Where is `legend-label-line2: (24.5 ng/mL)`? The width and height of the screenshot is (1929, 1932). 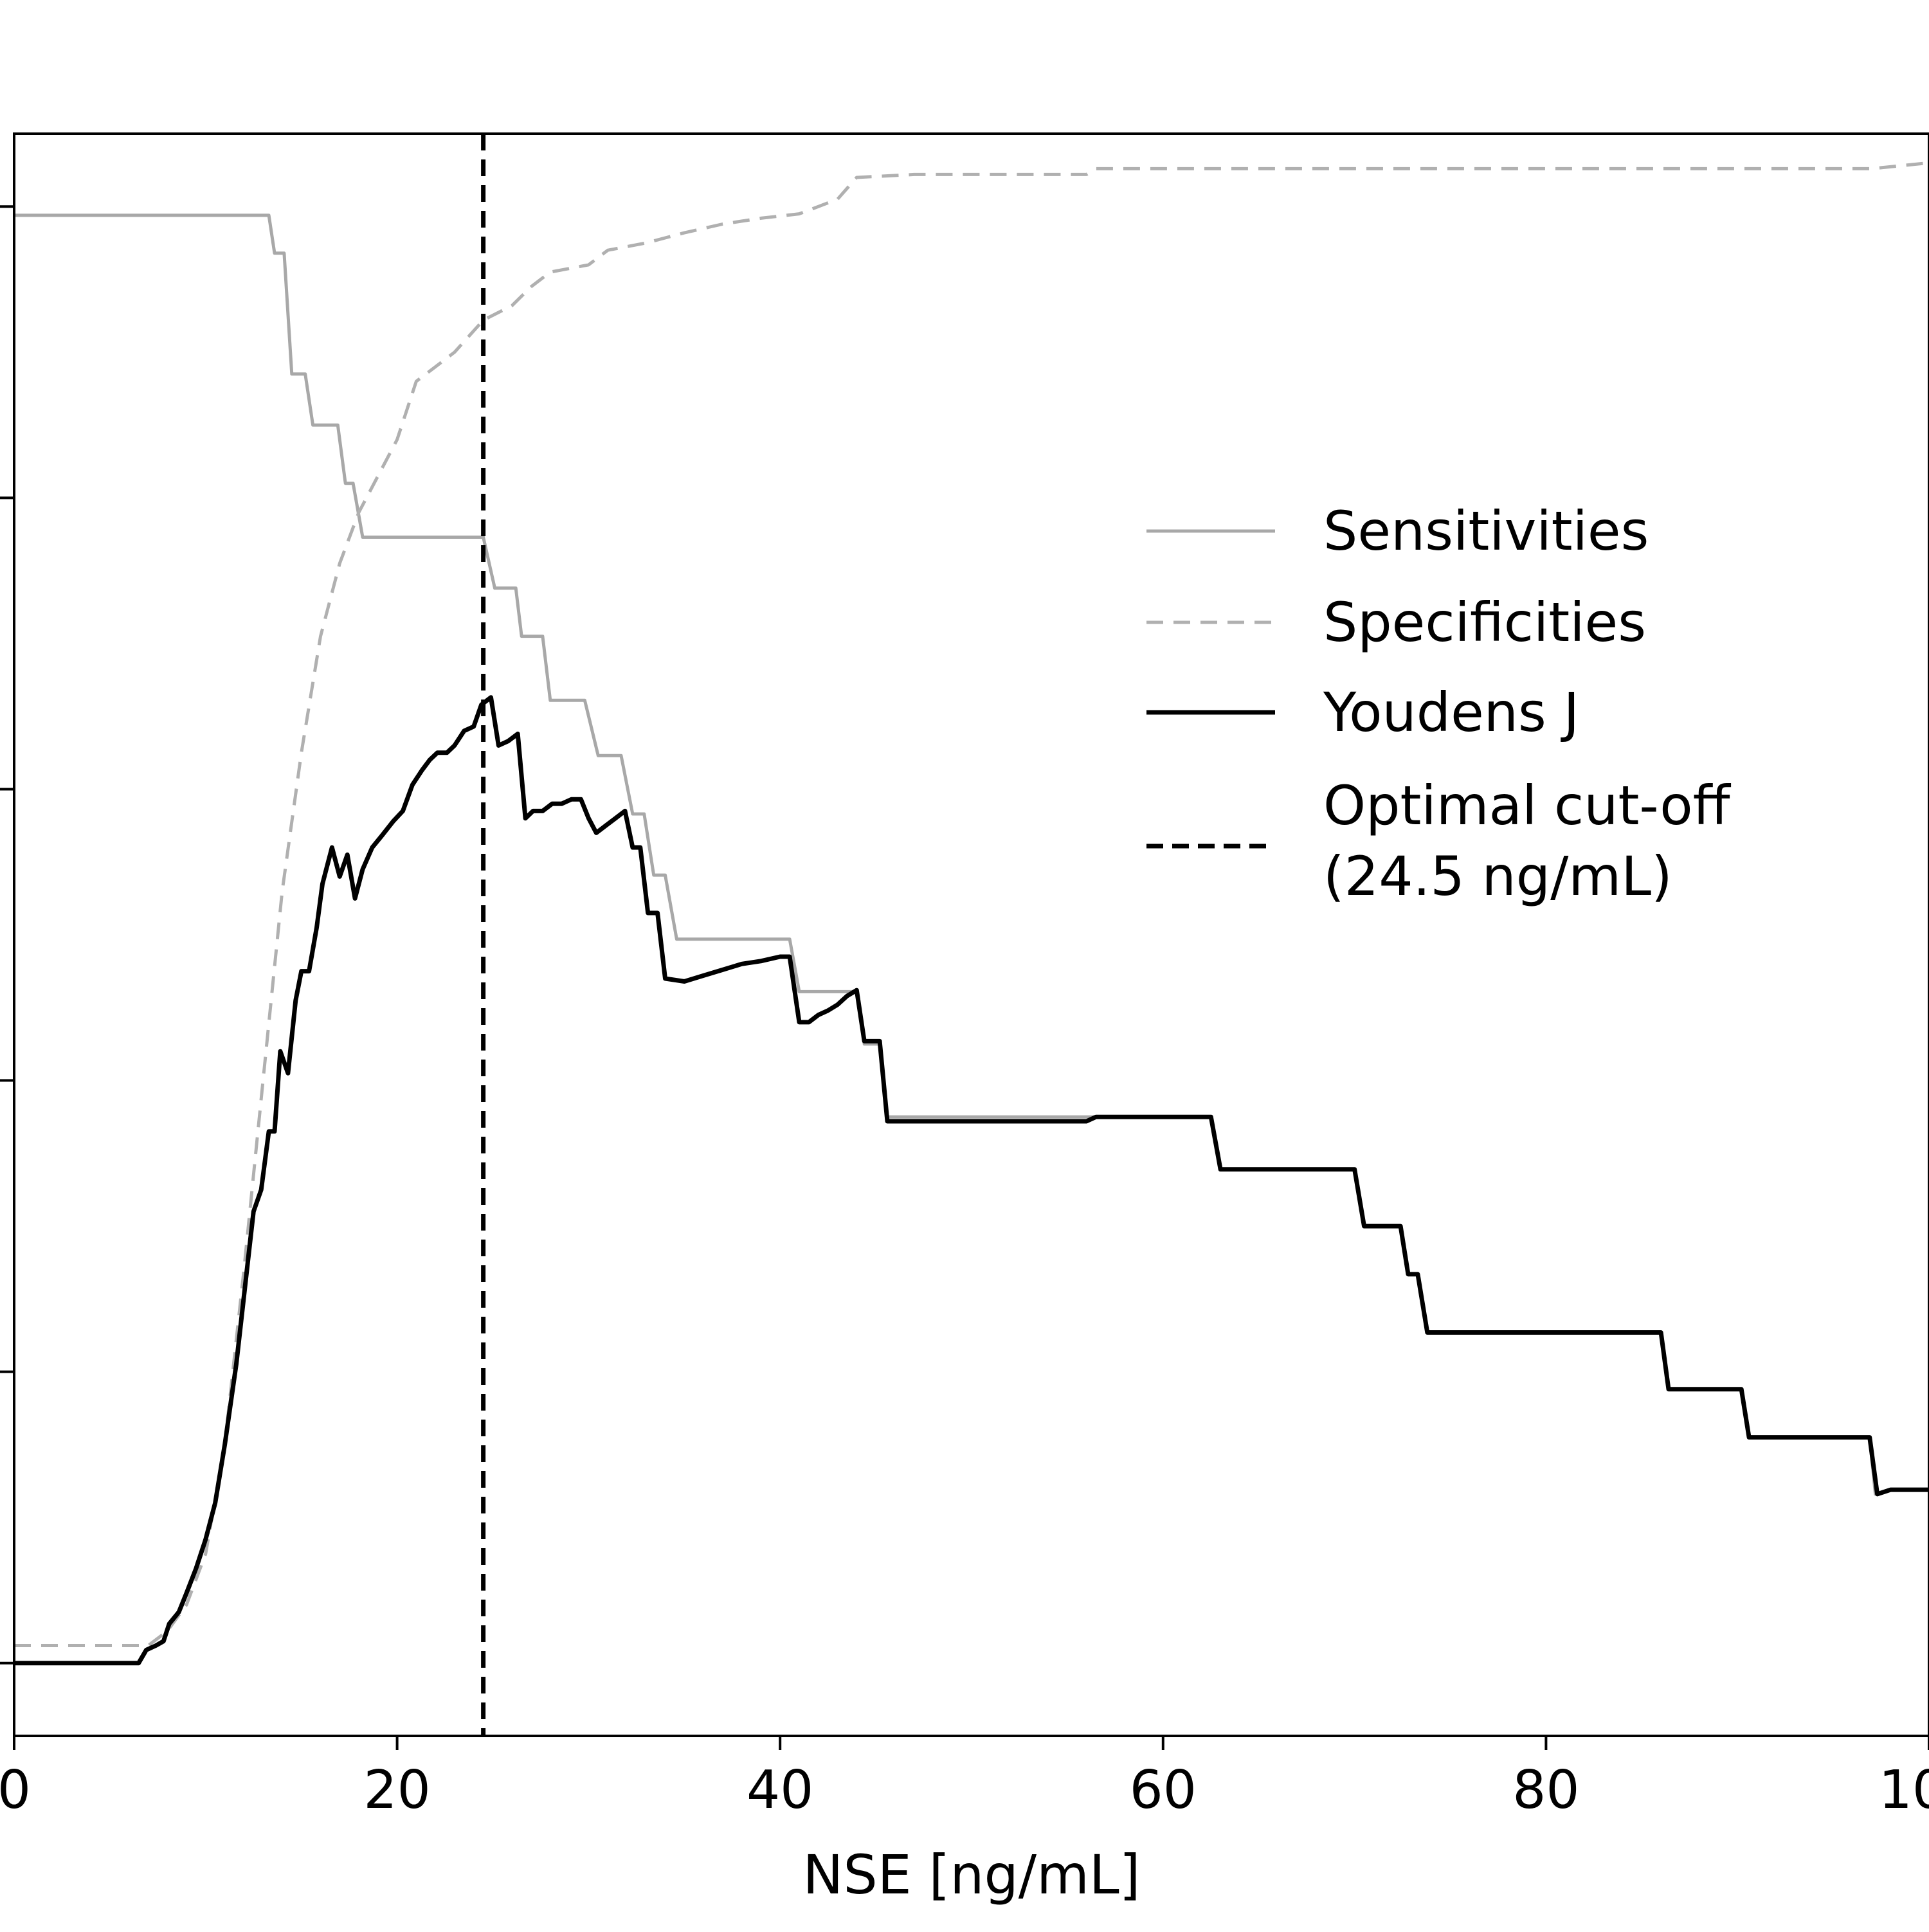
legend-label-line2: (24.5 ng/mL) is located at coordinates (1498, 876).